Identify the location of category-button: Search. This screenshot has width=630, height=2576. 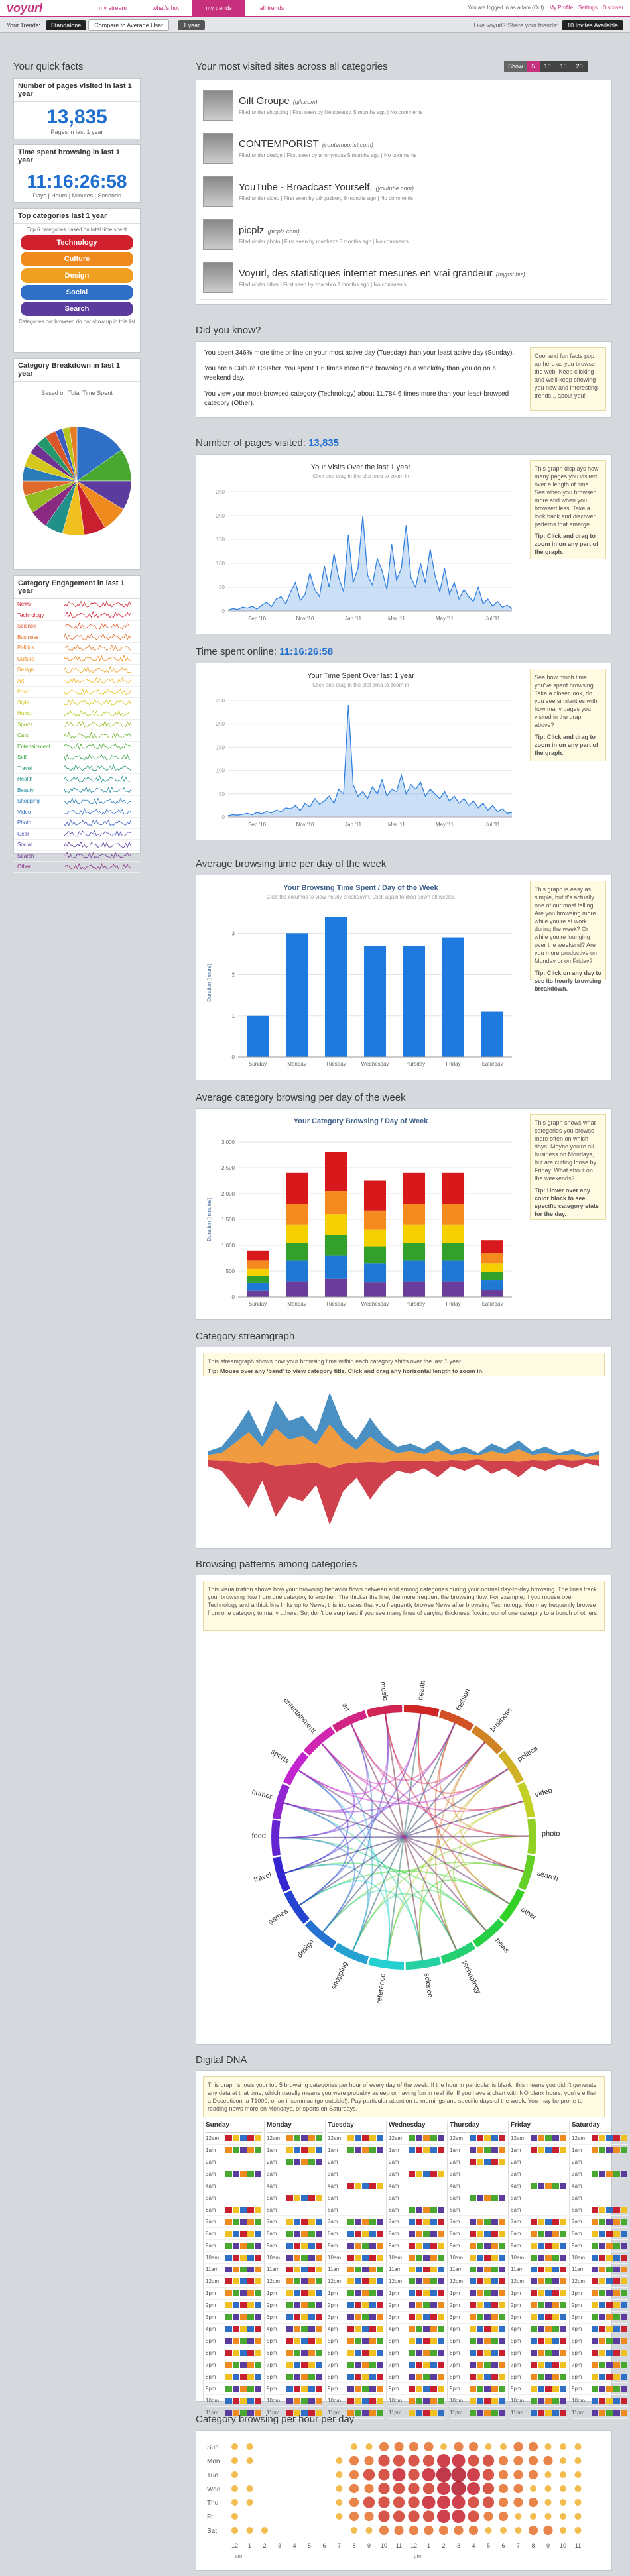
(77, 309).